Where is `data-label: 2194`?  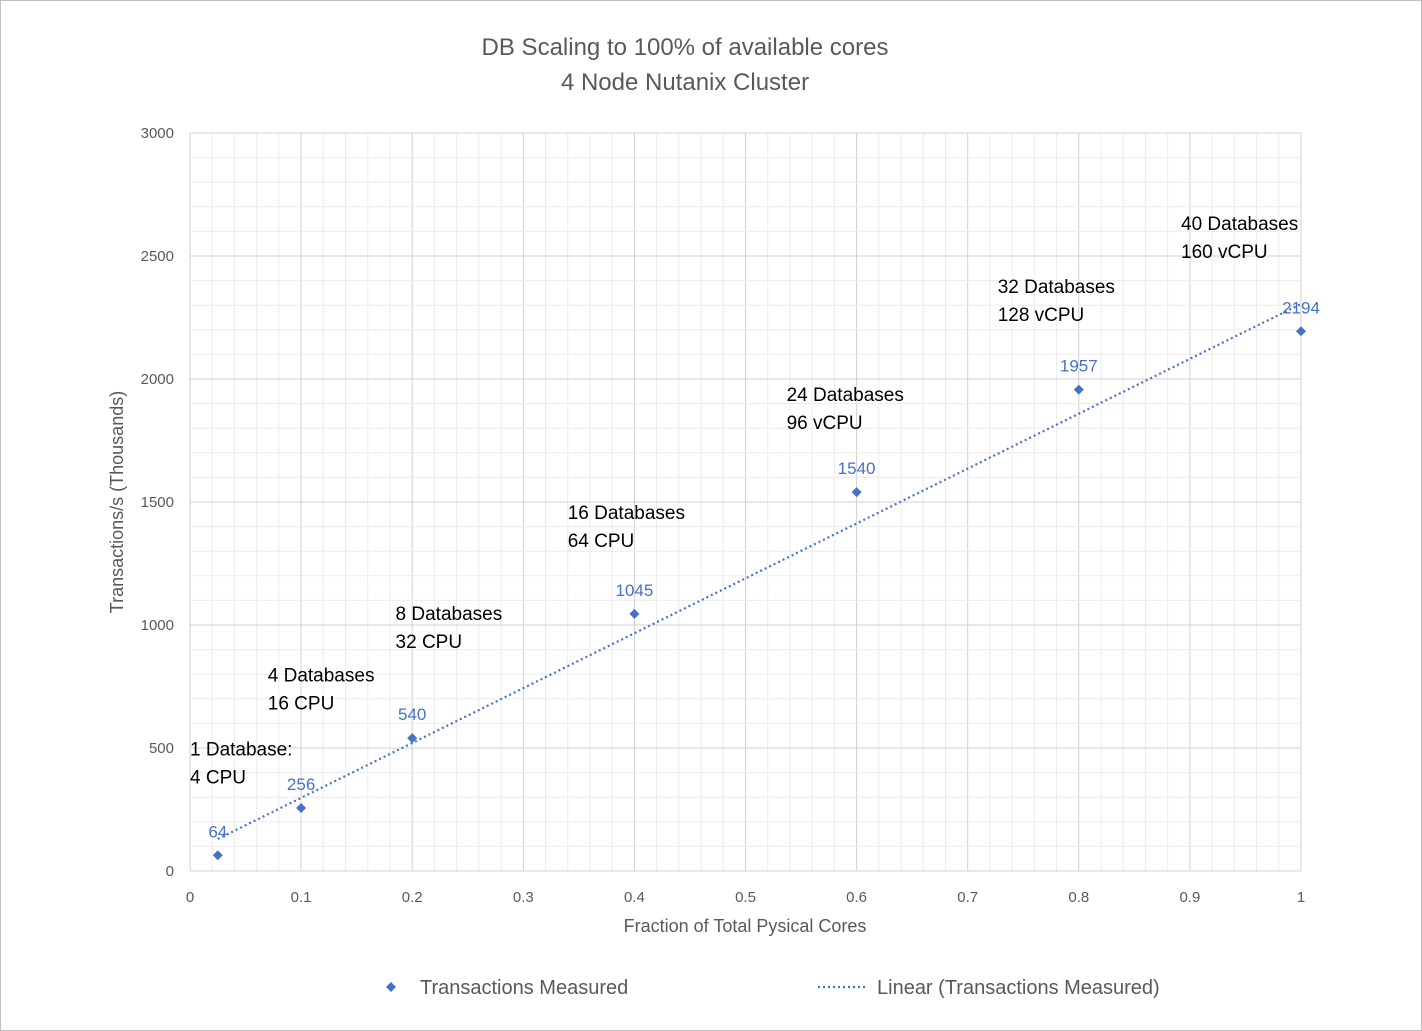
data-label: 2194 is located at coordinates (1301, 307).